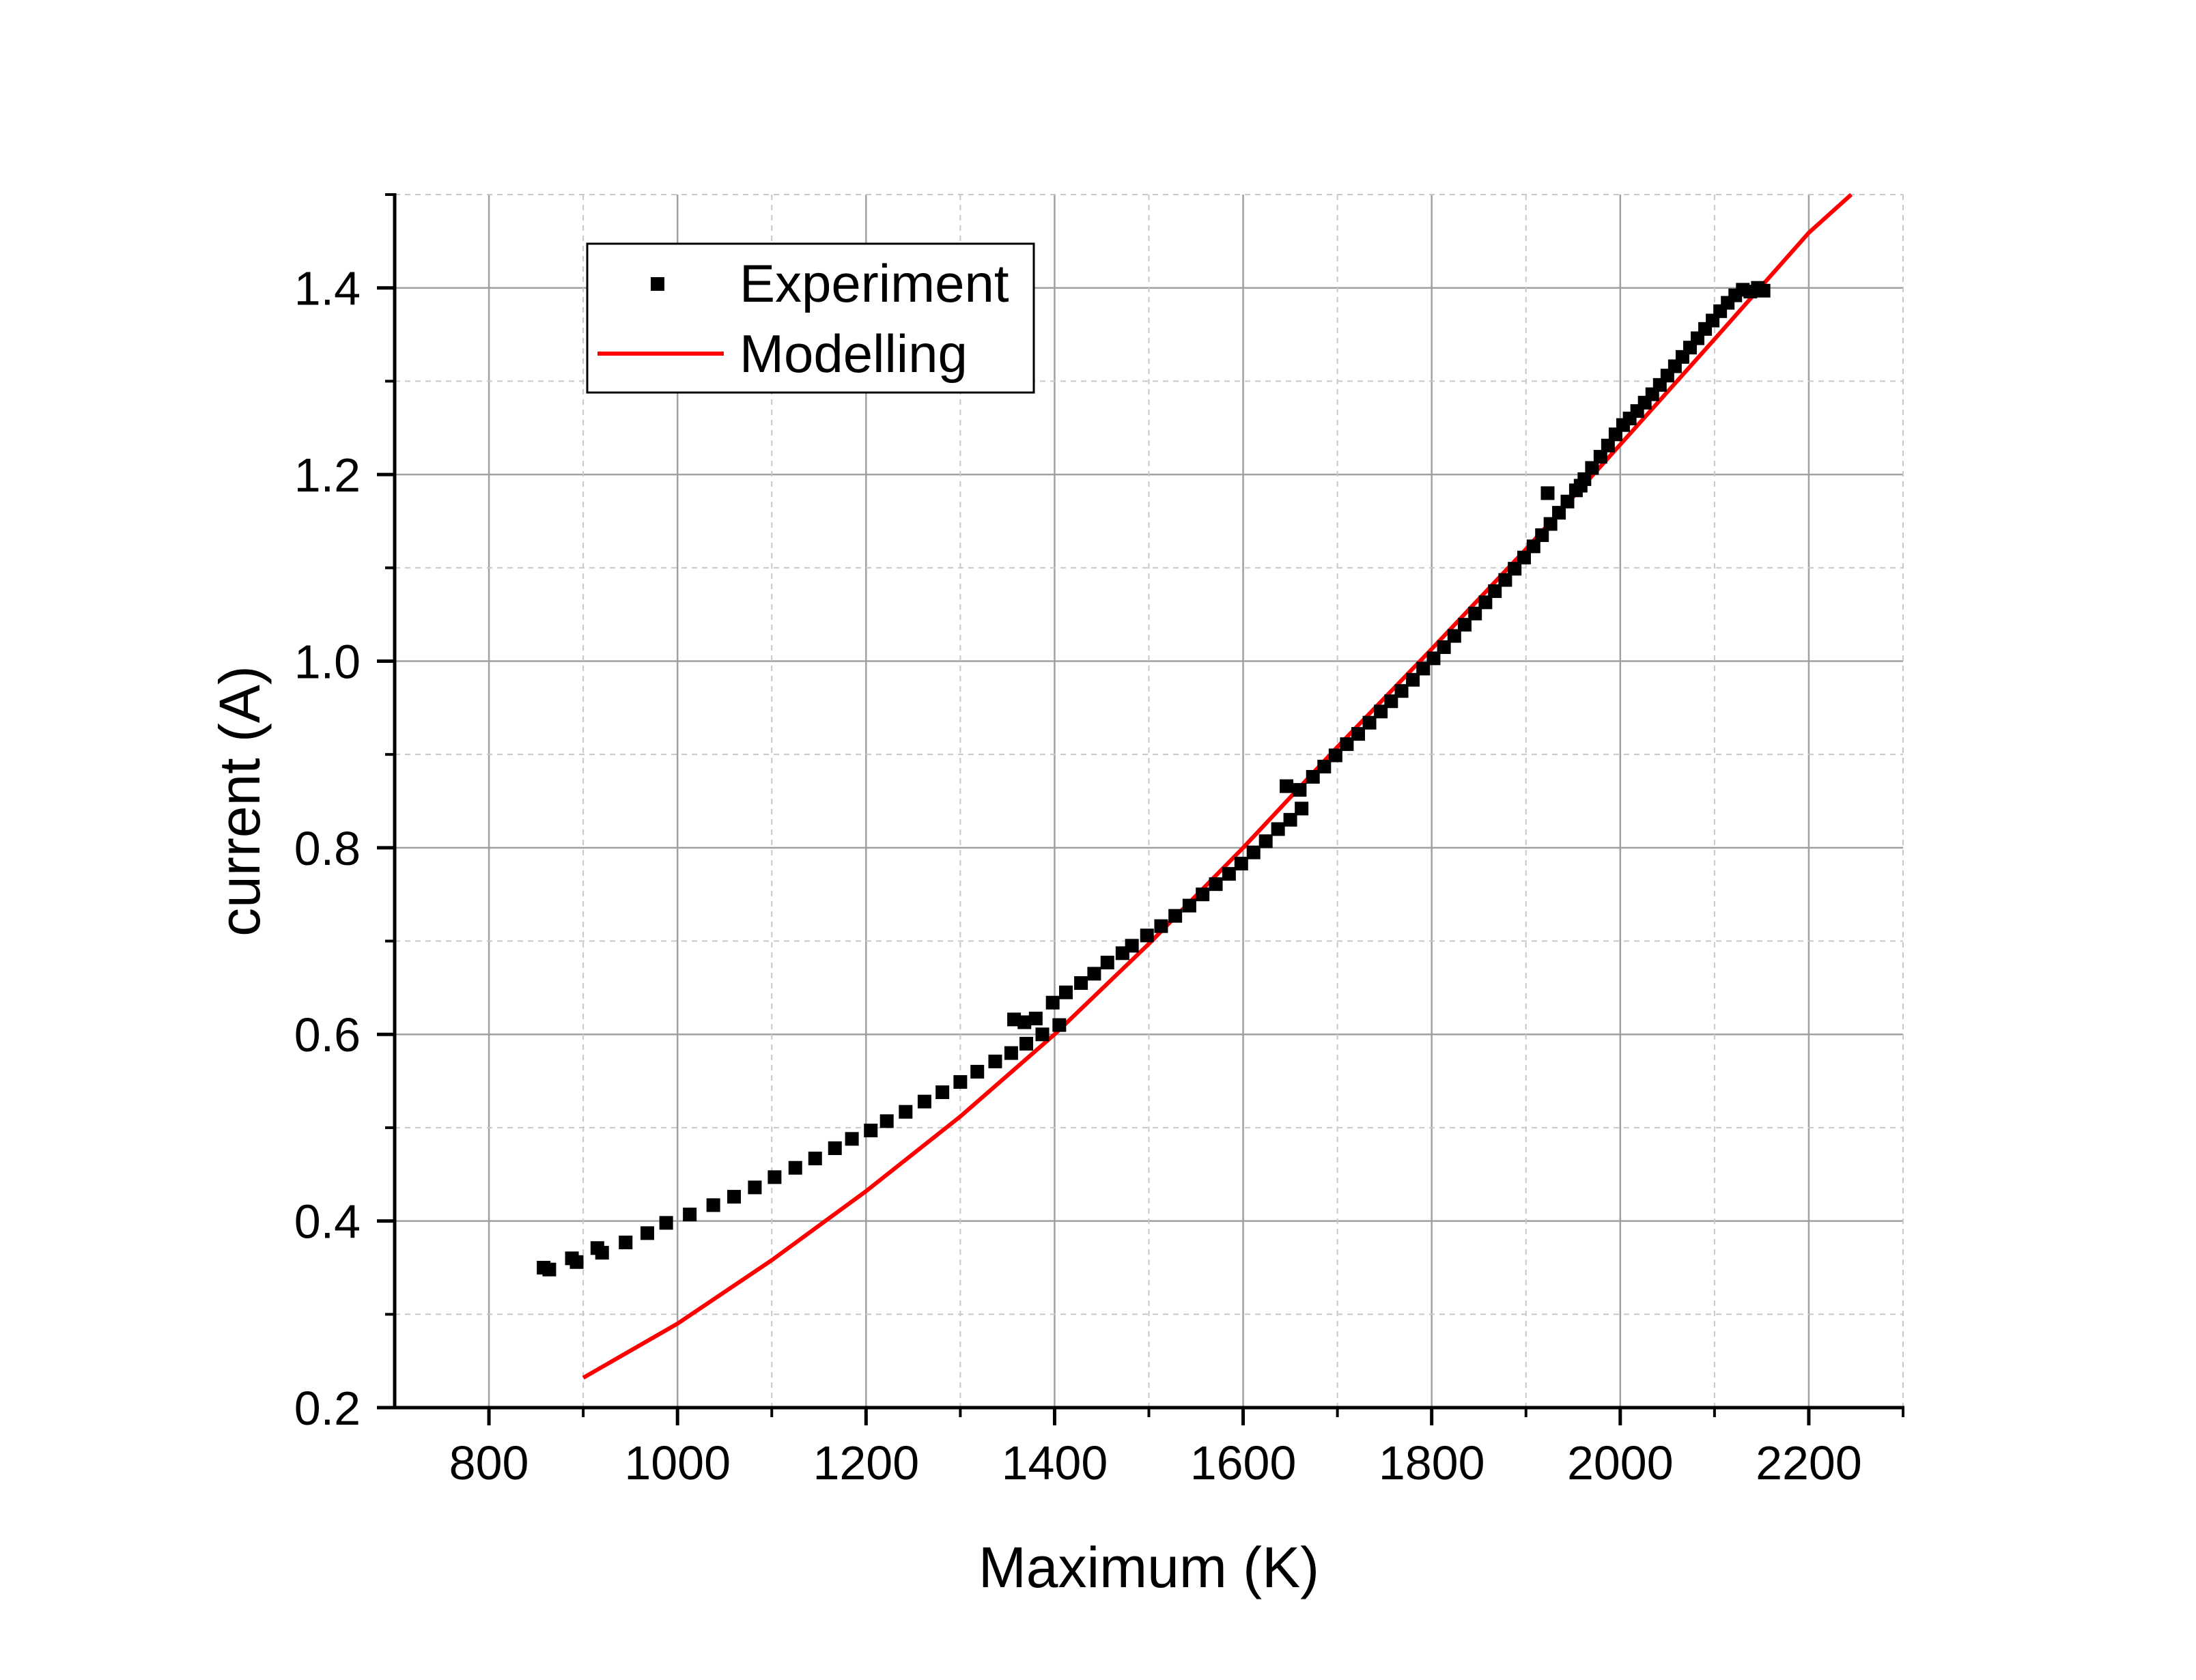 Image resolution: width=2196 pixels, height=1680 pixels. I want to click on y-tick-label: 0.8, so click(328, 848).